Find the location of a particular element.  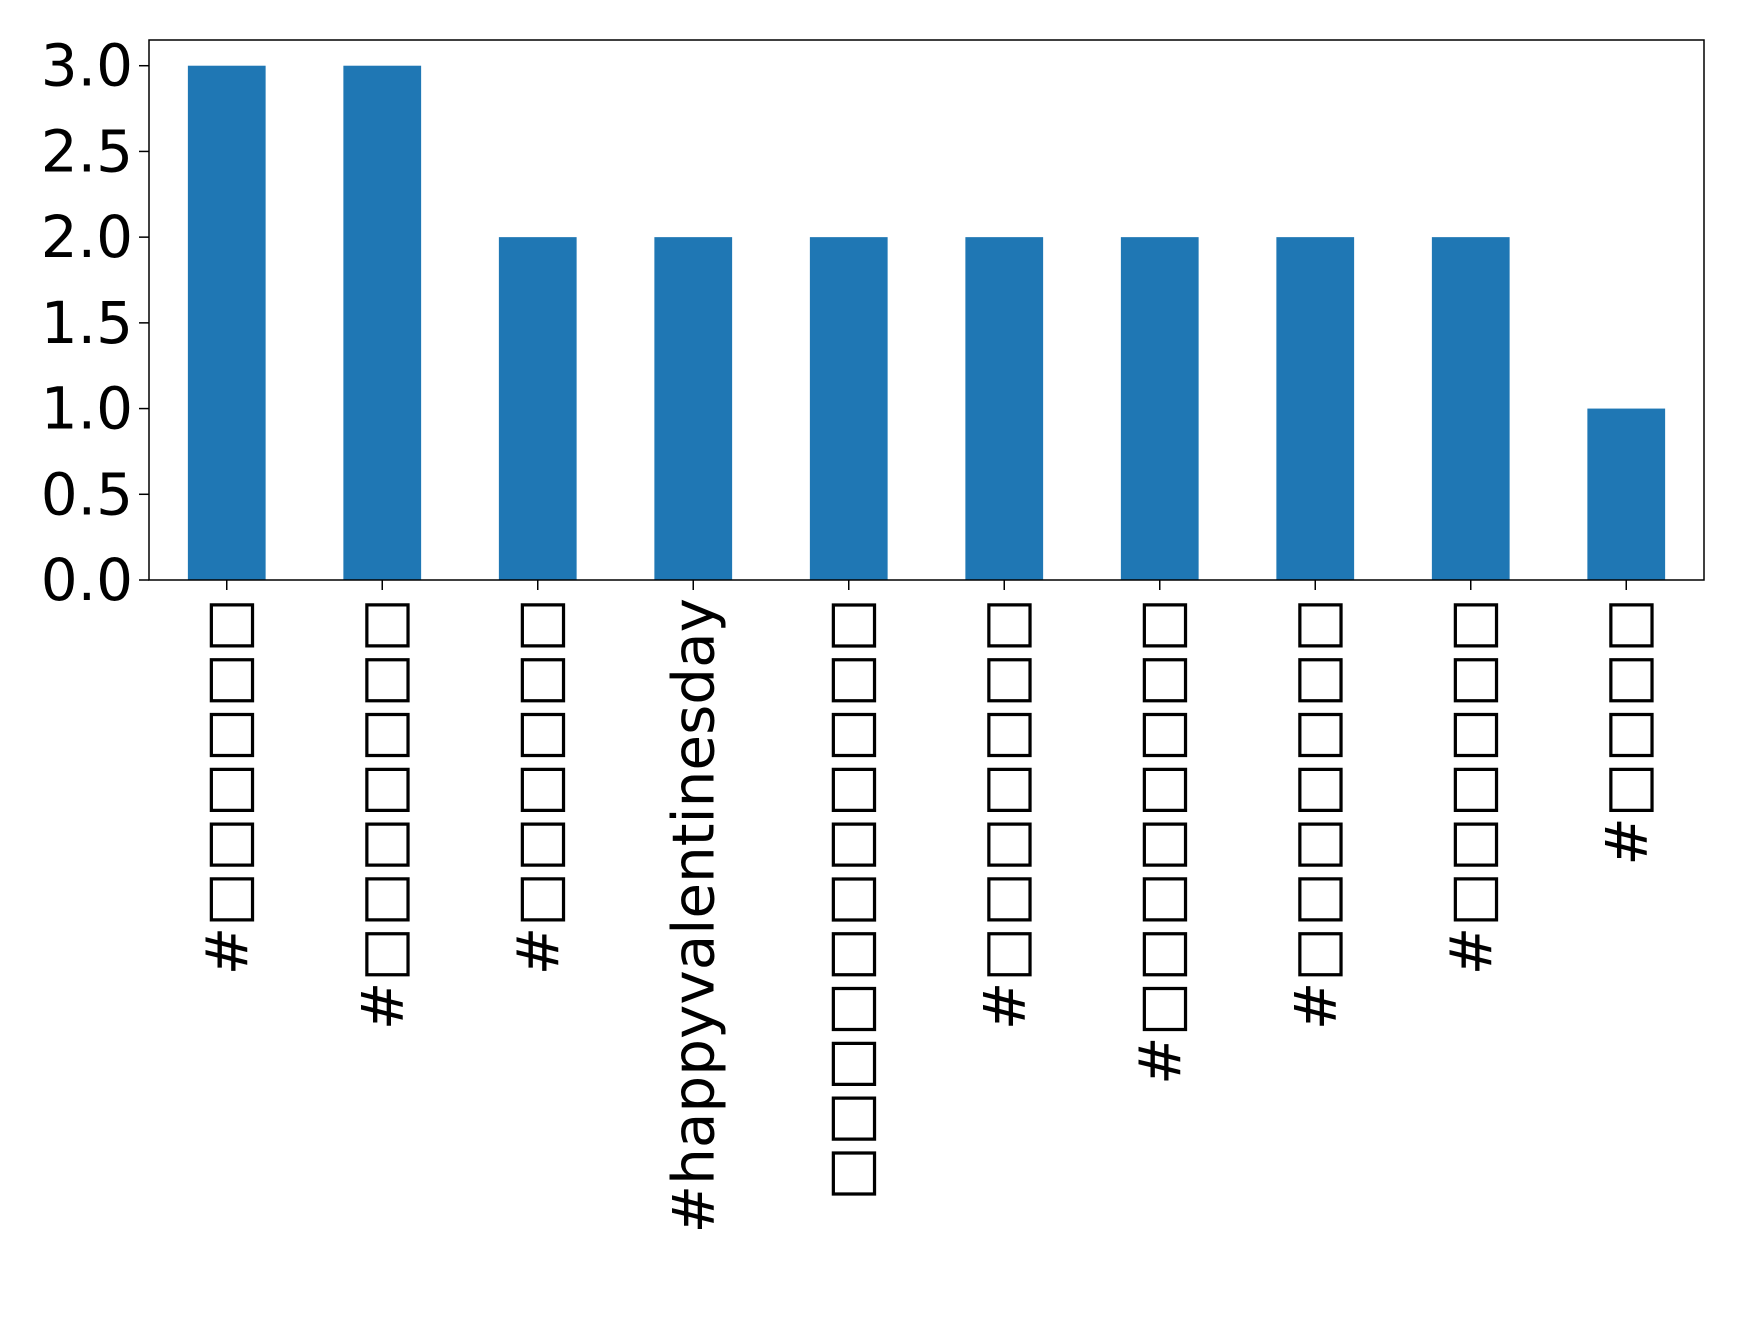

y-tick-label: 1.5 is located at coordinates (87, 323).